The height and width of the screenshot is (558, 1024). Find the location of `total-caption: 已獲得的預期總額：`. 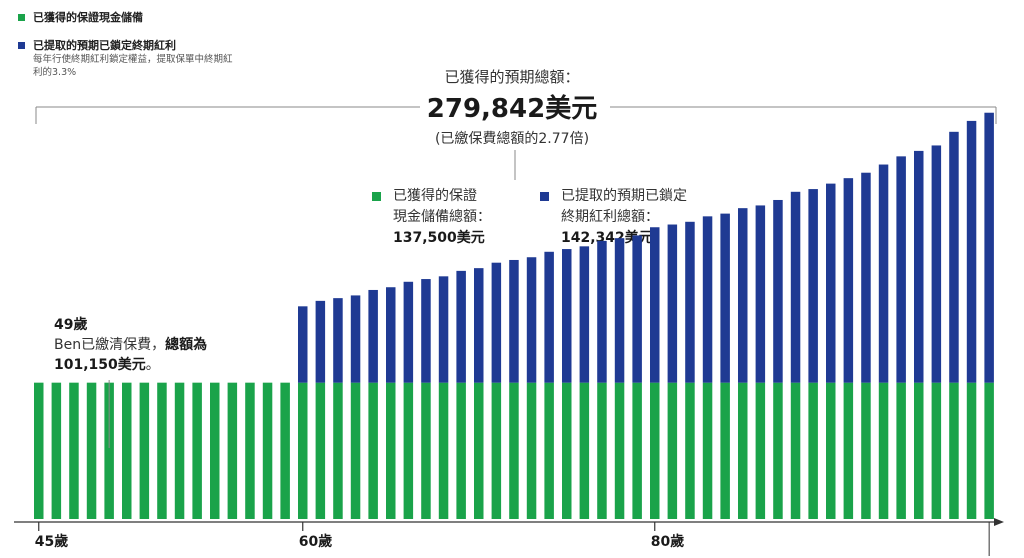

total-caption: 已獲得的預期總額： is located at coordinates (512, 77).